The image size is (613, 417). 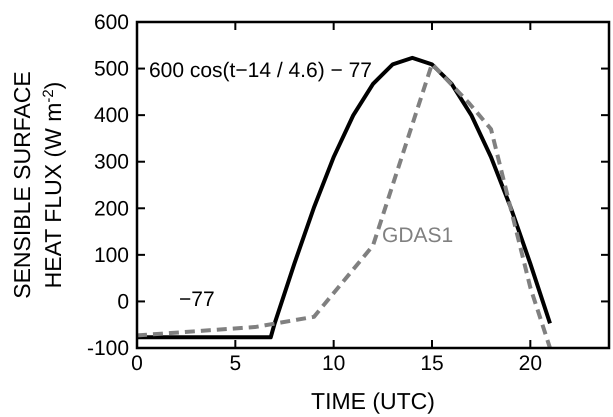 What do you see at coordinates (432, 363) in the screenshot?
I see `x-tick-label: 15` at bounding box center [432, 363].